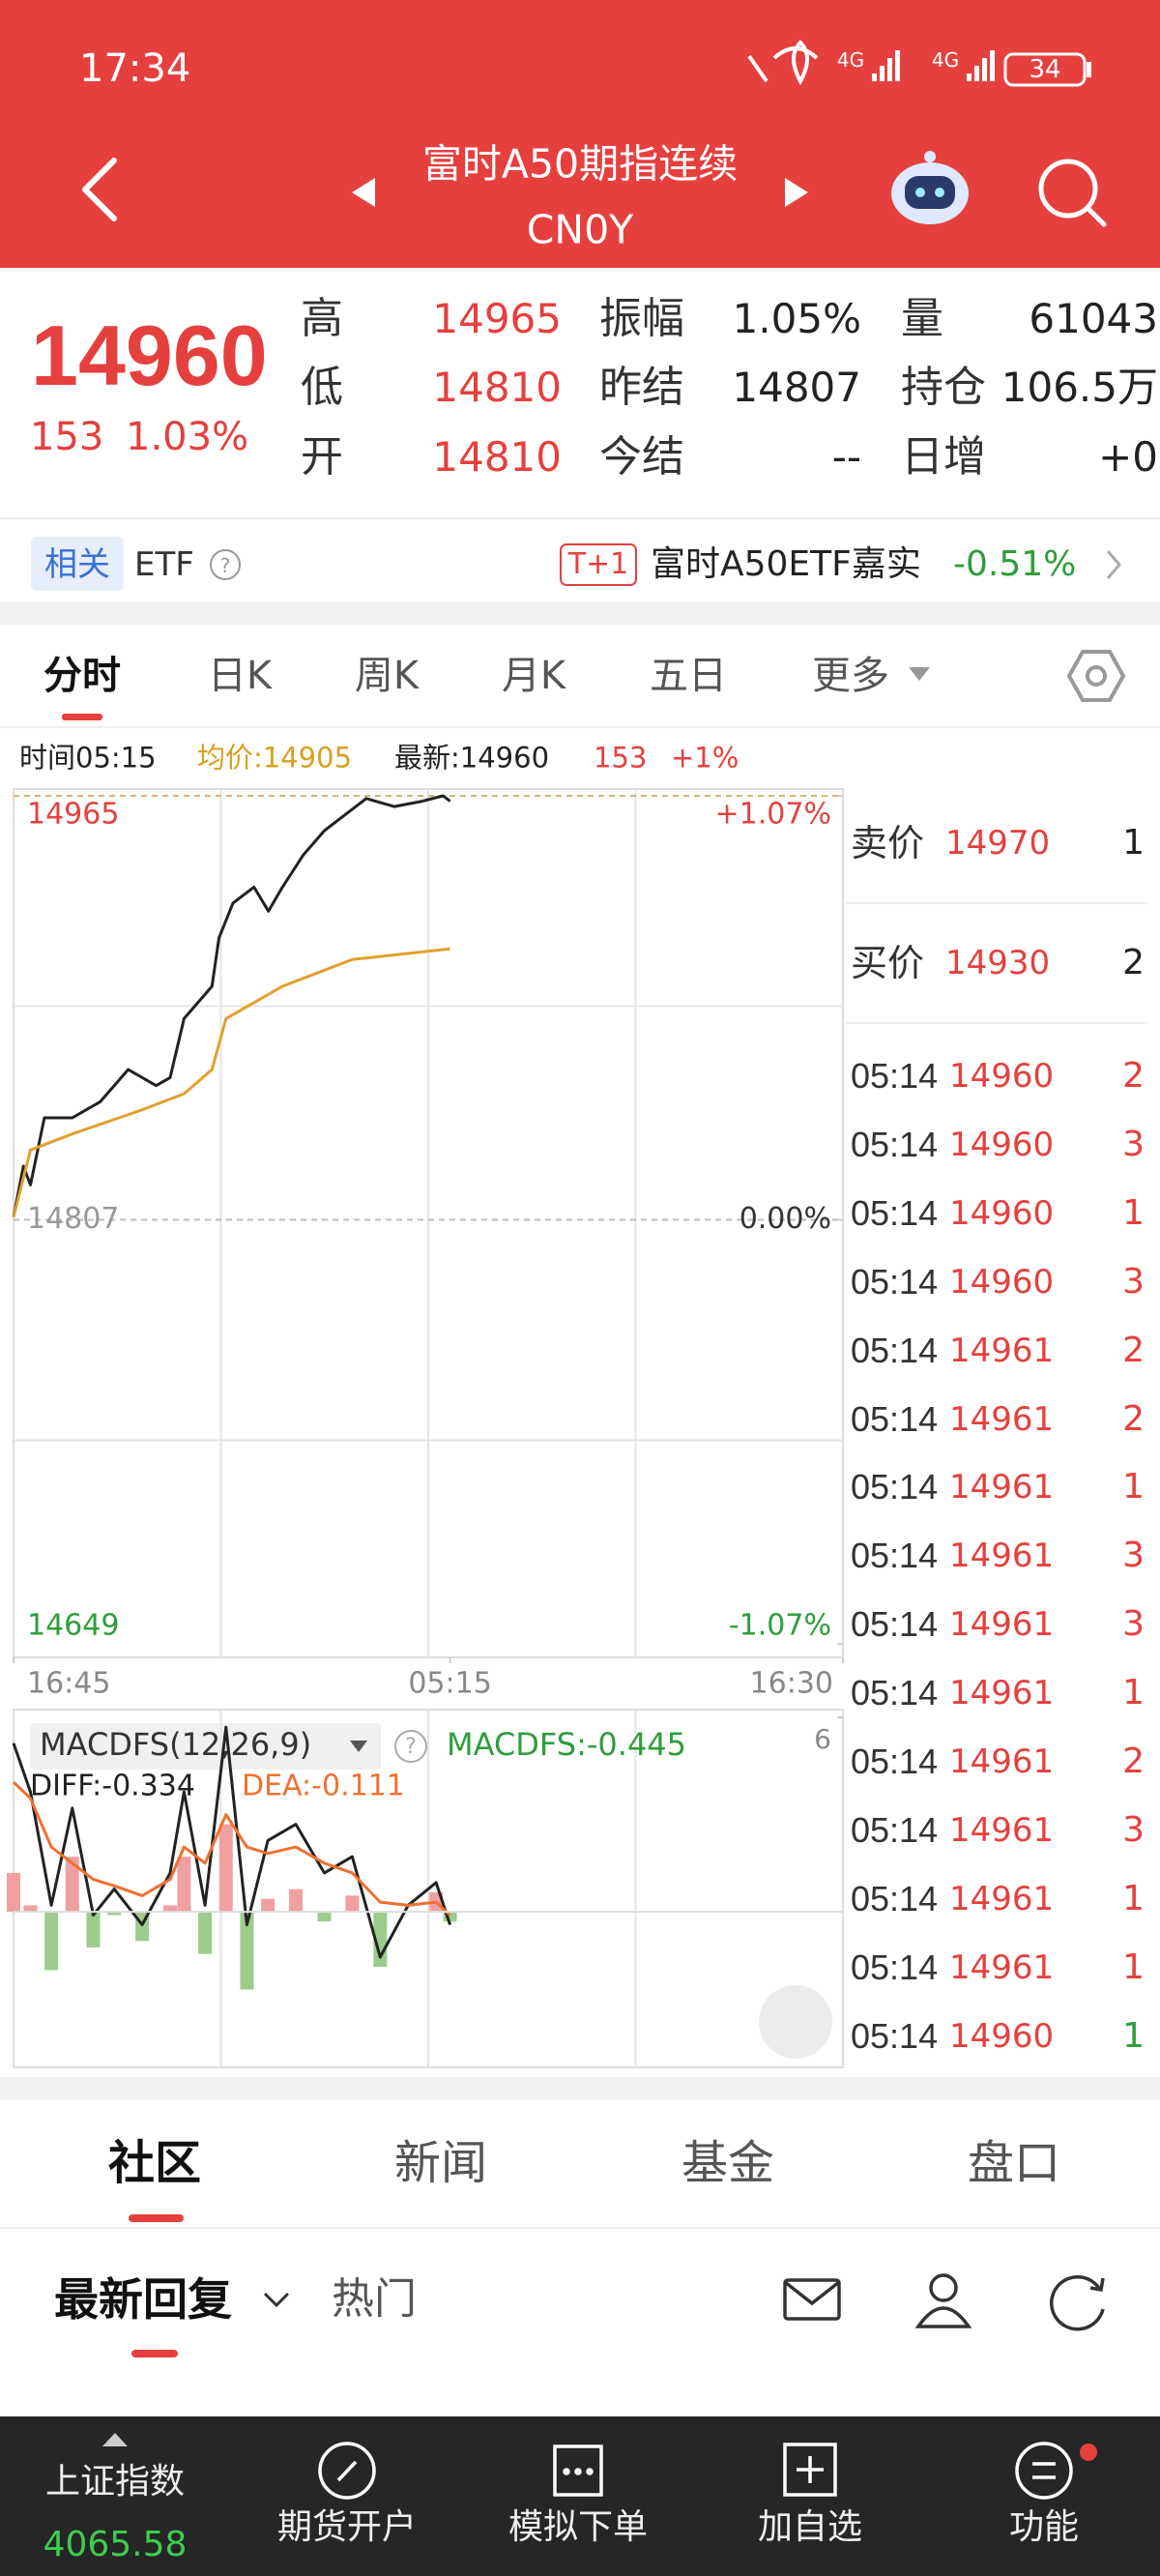 The image size is (1160, 2576). I want to click on y2-tick-label: -1.07%, so click(780, 1626).